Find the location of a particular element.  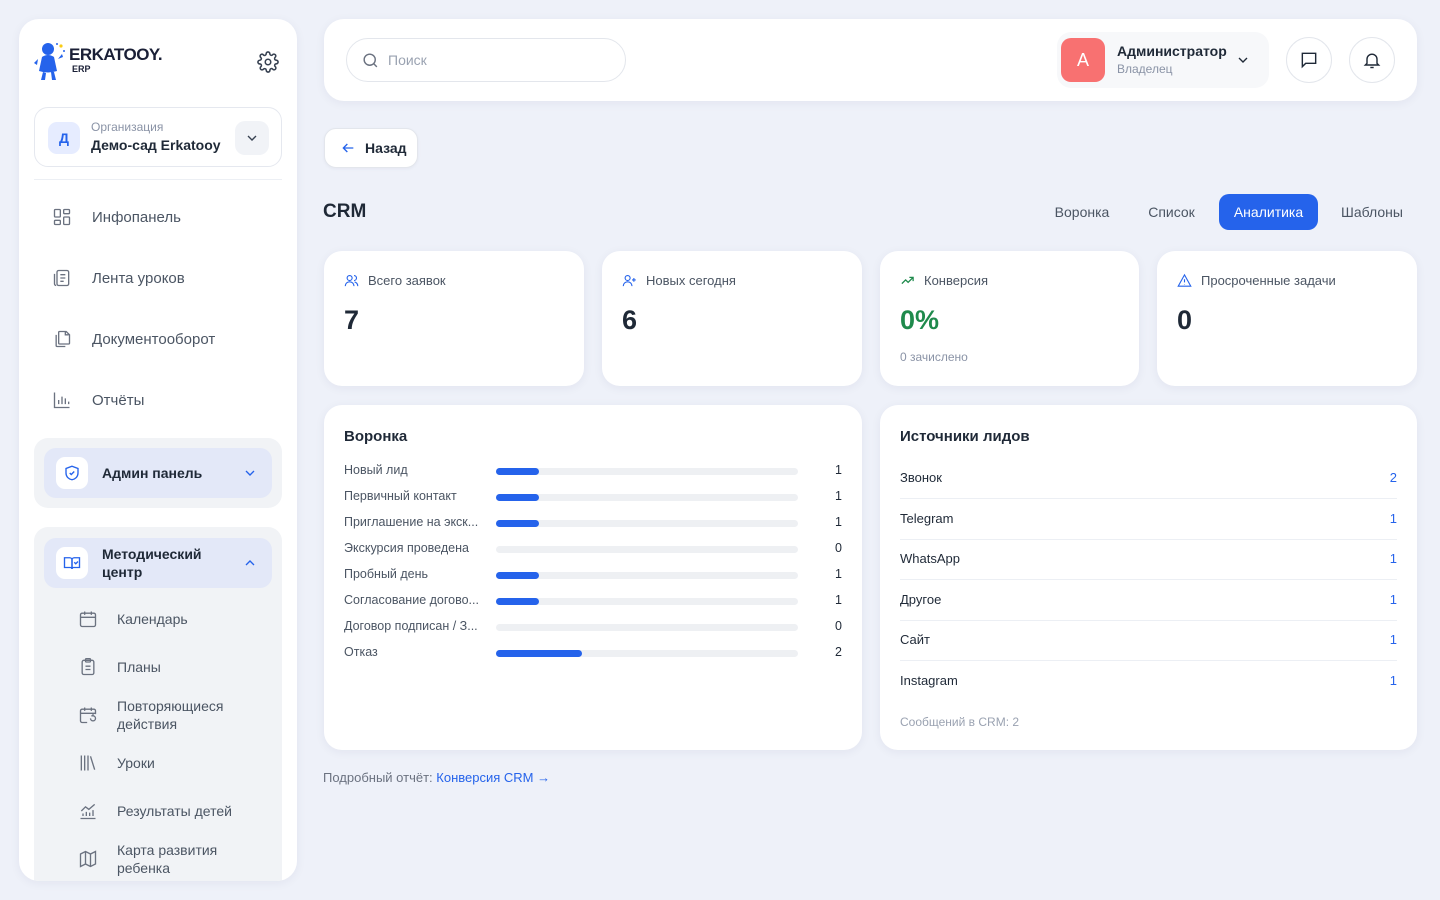

funnel-row: Экскурсия проведена 0 is located at coordinates (593, 549).